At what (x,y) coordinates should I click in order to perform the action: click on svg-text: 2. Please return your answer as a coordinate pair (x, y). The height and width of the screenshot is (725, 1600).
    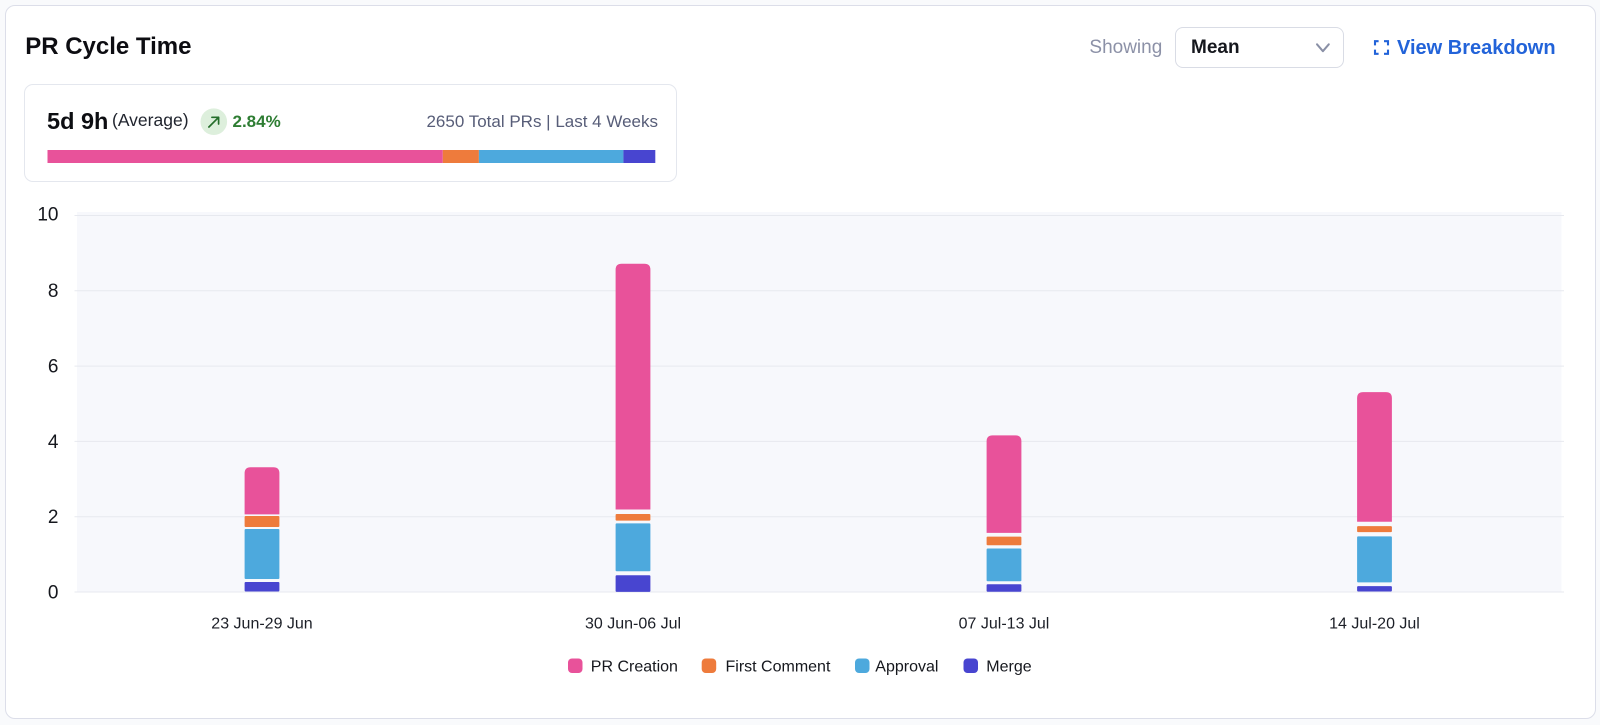
    Looking at the image, I should click on (53, 517).